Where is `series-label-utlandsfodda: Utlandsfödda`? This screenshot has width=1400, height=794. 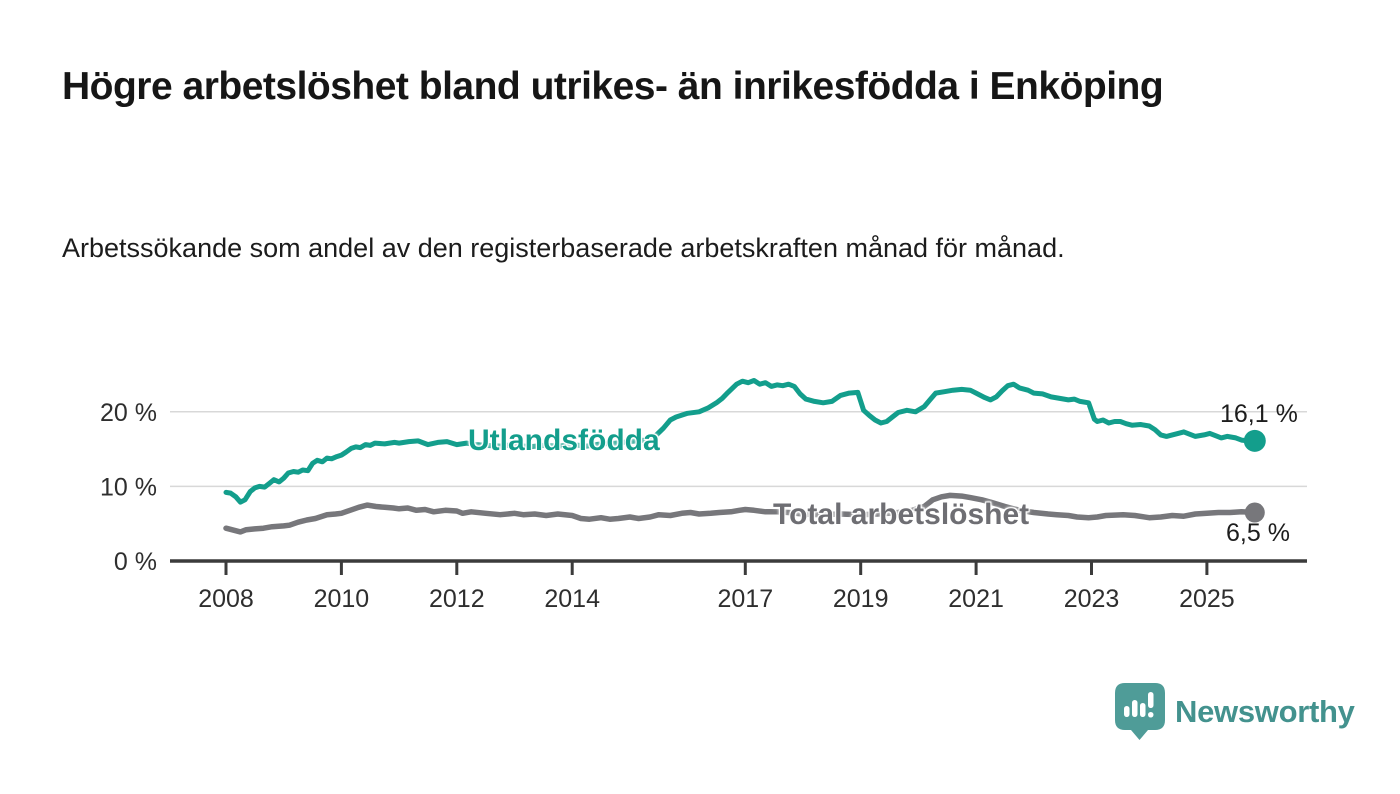
series-label-utlandsfodda: Utlandsfödda is located at coordinates (564, 440).